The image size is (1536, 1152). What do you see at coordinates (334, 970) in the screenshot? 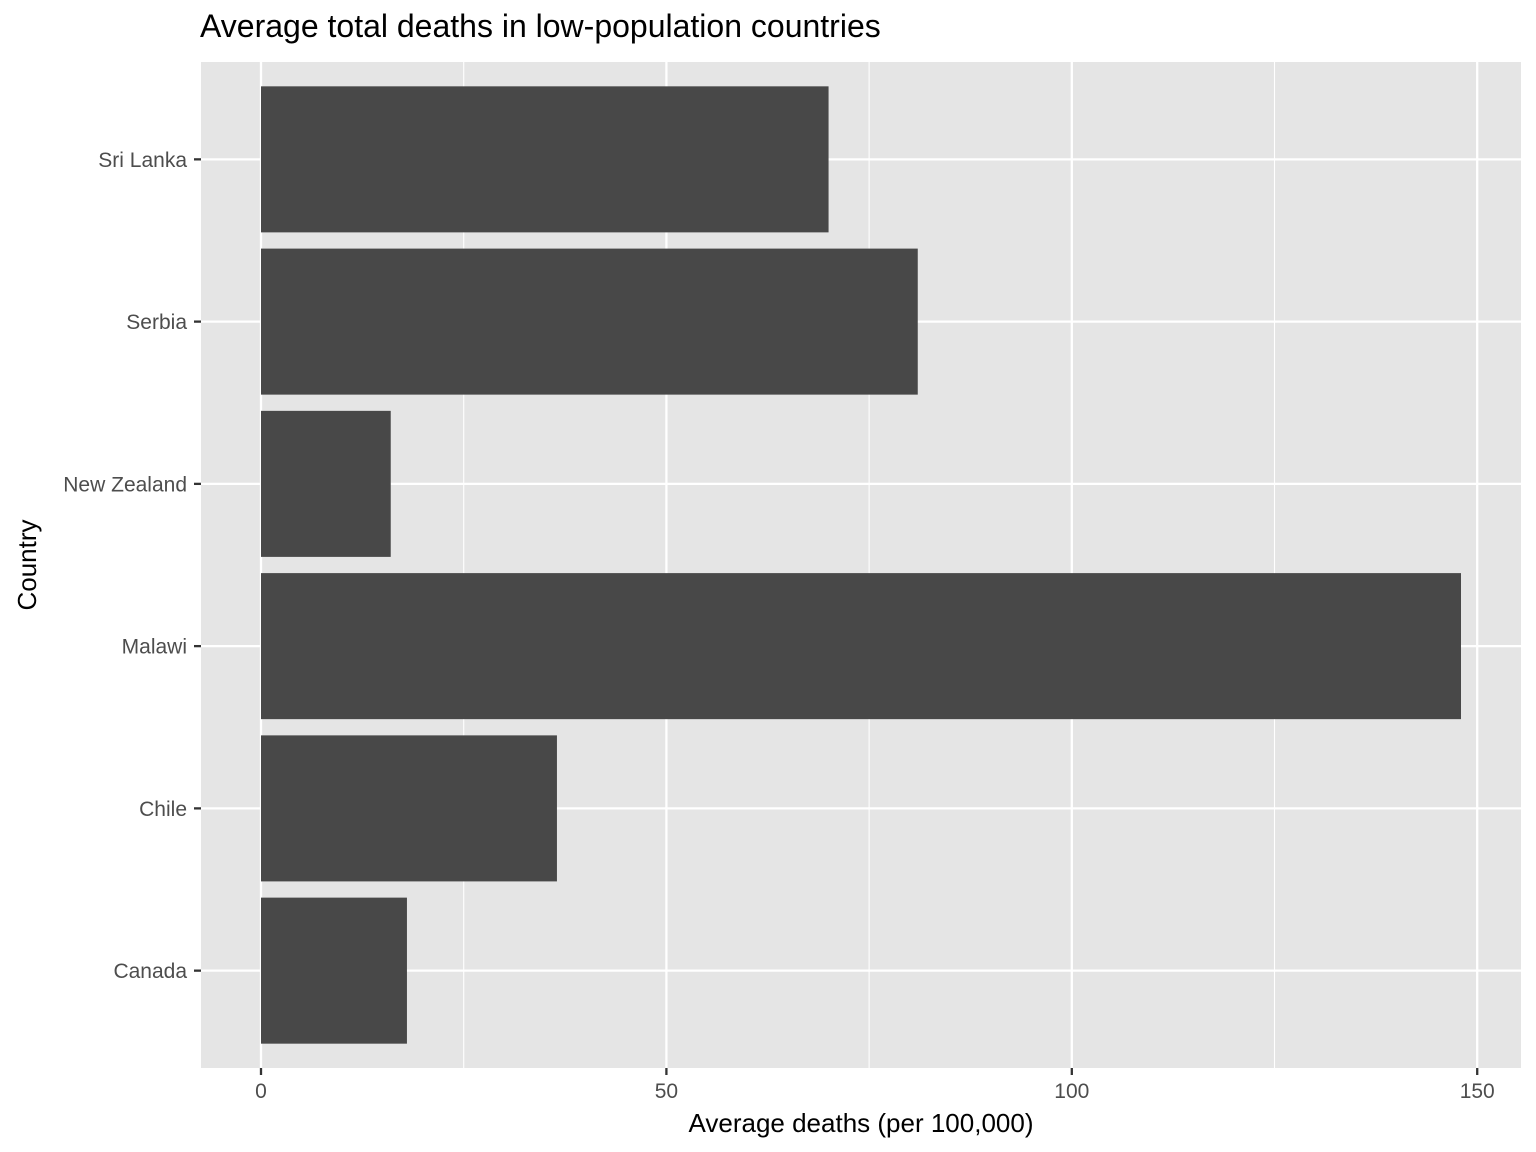
I see `bar-canada` at bounding box center [334, 970].